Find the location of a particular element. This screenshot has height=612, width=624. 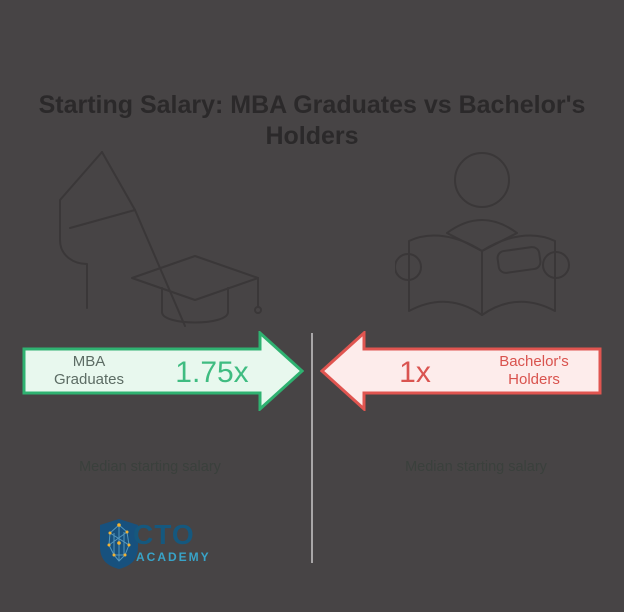

mba-graduates-label: MBA Graduates is located at coordinates (89, 370).